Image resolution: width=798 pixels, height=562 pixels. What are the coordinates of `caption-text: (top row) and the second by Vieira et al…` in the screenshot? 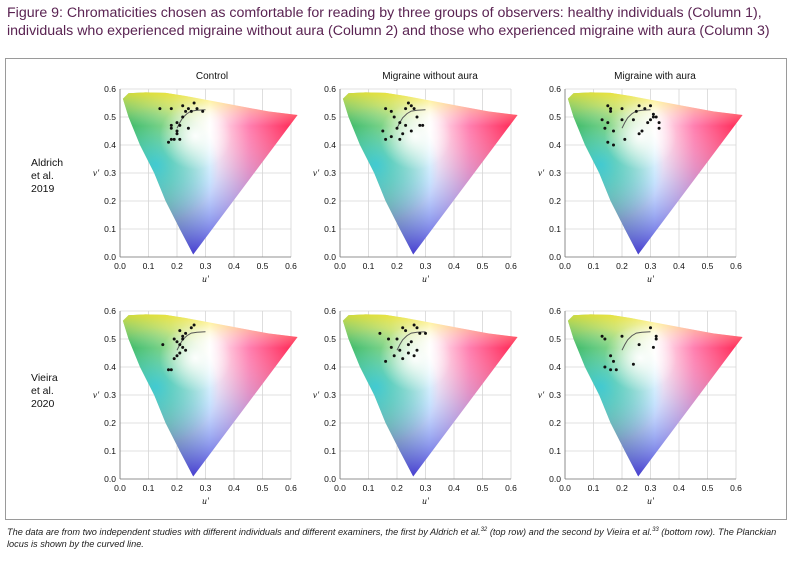 It's located at (570, 532).